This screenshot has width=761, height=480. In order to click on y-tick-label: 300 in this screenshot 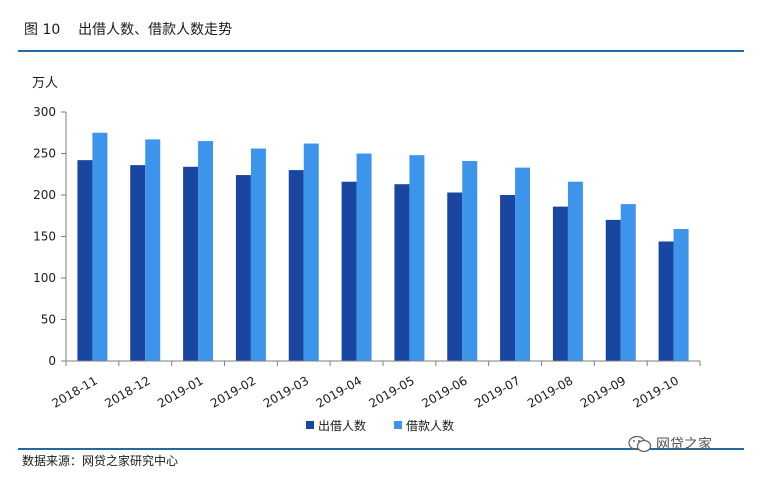, I will do `click(44, 112)`.